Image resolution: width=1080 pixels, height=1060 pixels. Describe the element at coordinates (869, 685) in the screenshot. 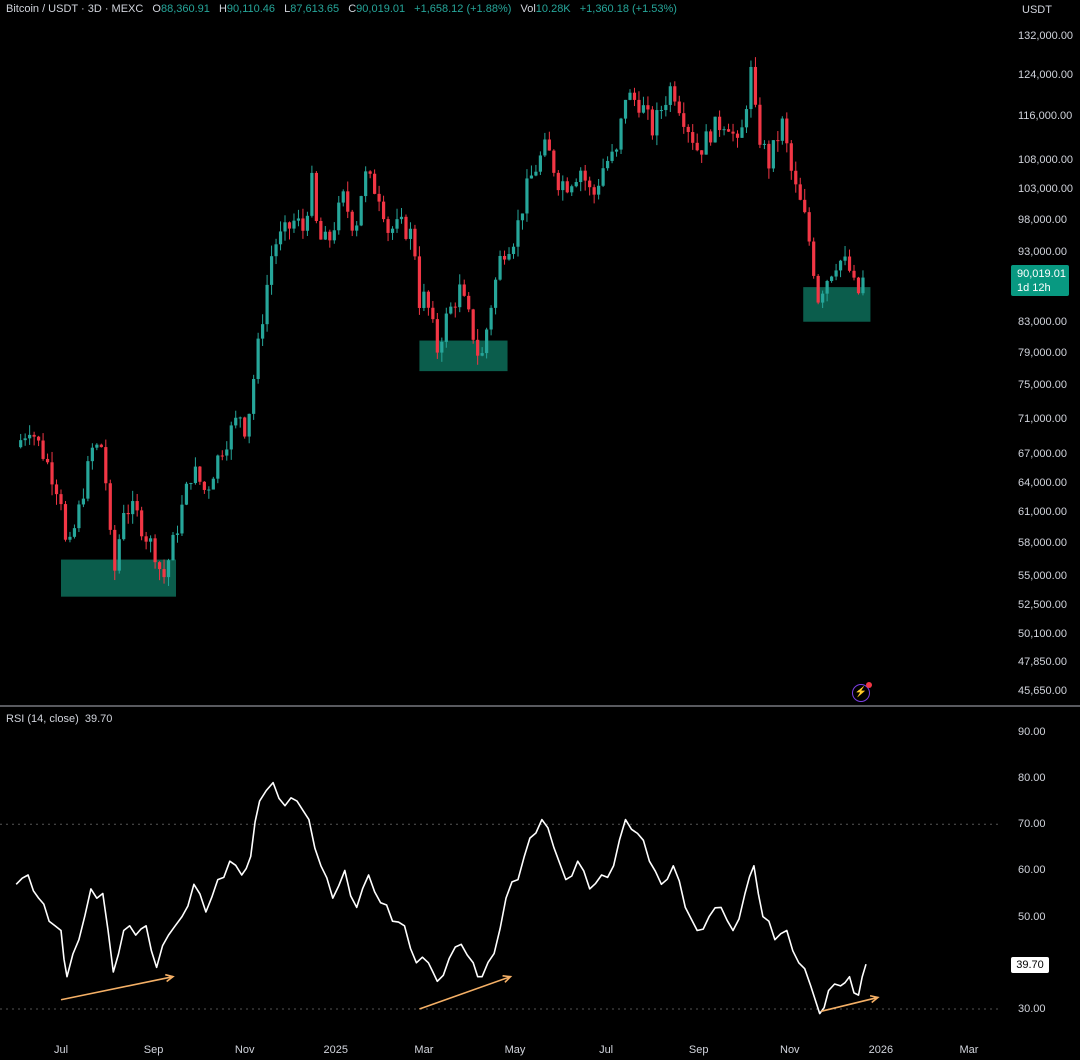

I see `notification-dot` at that location.